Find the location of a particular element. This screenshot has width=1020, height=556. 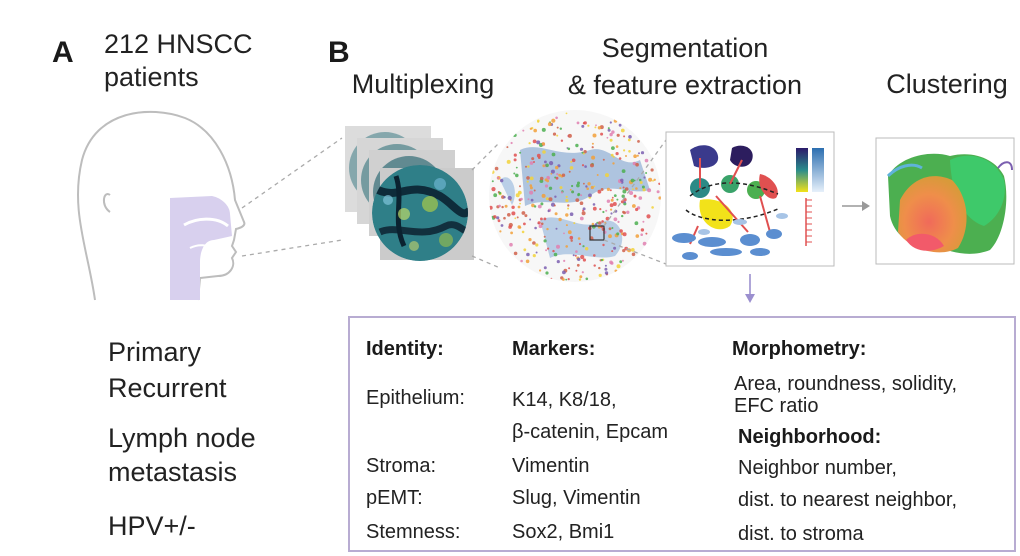

sample-type-metastasis: metastasis is located at coordinates (173, 472).